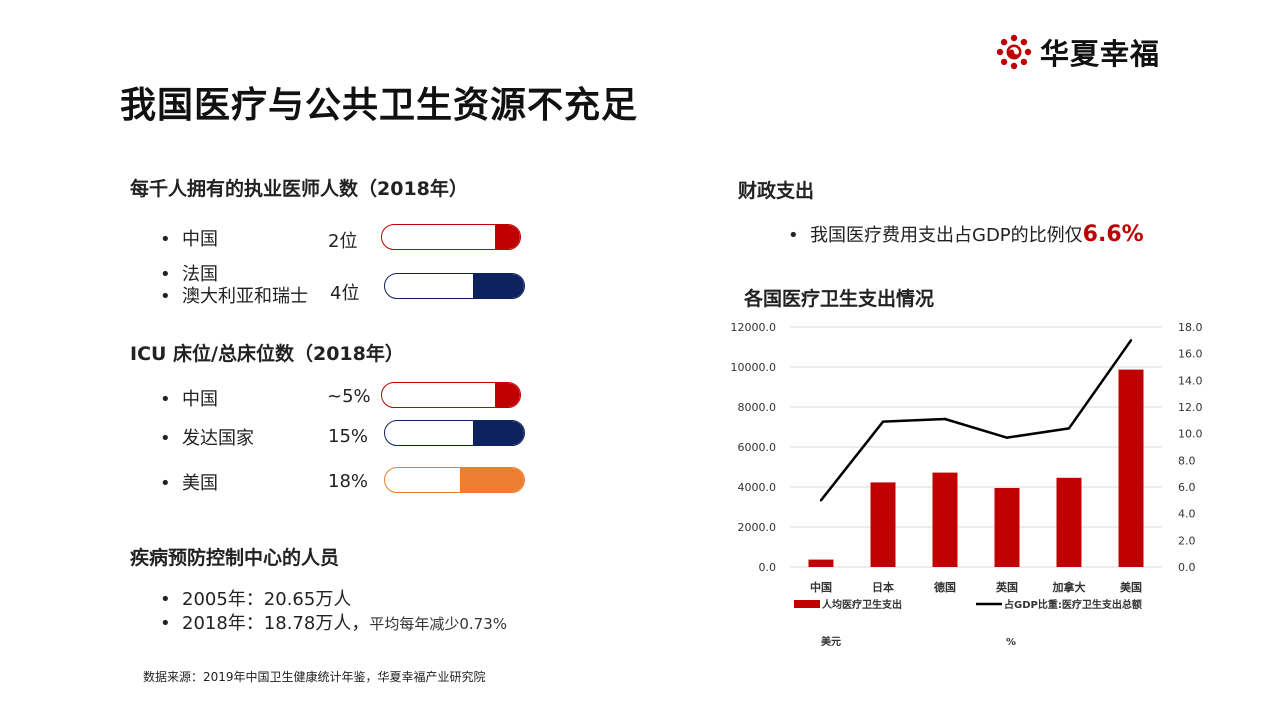 The width and height of the screenshot is (1279, 719). Describe the element at coordinates (492, 480) in the screenshot. I see `icu-usa-bar-fill` at that location.